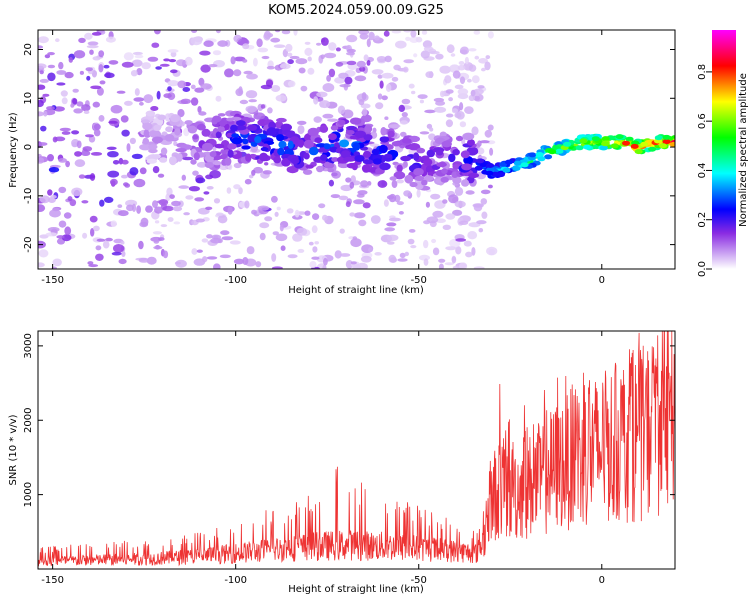 This screenshot has height=604, width=750. Describe the element at coordinates (28, 420) in the screenshot. I see `snr-y-tick-label: 2000` at that location.